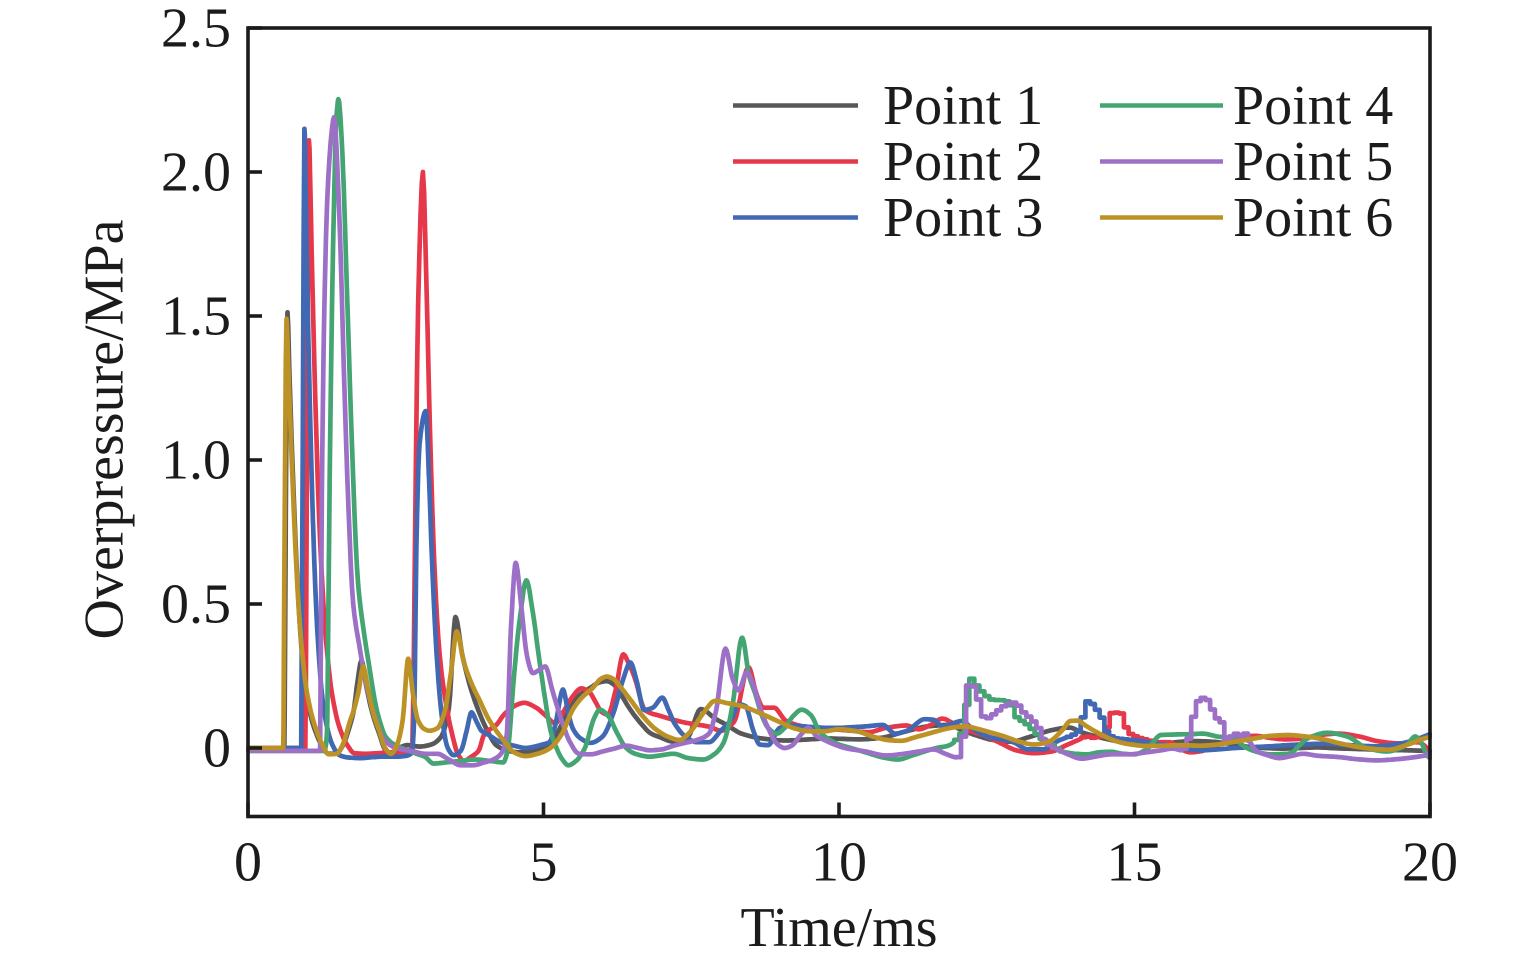 This screenshot has height=965, width=1535. I want to click on svg-text: Time/ms, so click(838, 928).